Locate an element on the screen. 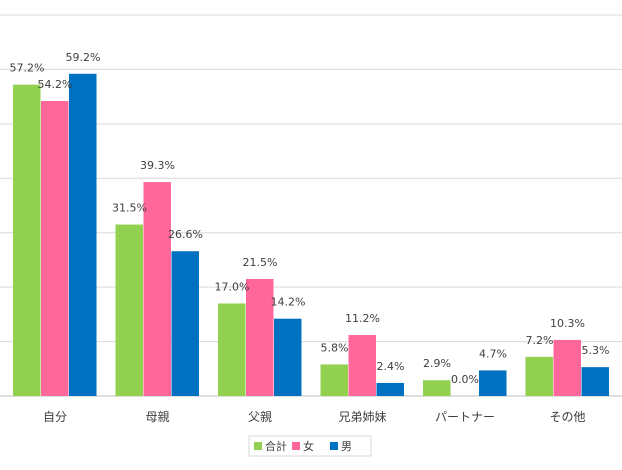 Image resolution: width=622 pixels, height=470 pixels. data-label: 21.5% is located at coordinates (260, 262).